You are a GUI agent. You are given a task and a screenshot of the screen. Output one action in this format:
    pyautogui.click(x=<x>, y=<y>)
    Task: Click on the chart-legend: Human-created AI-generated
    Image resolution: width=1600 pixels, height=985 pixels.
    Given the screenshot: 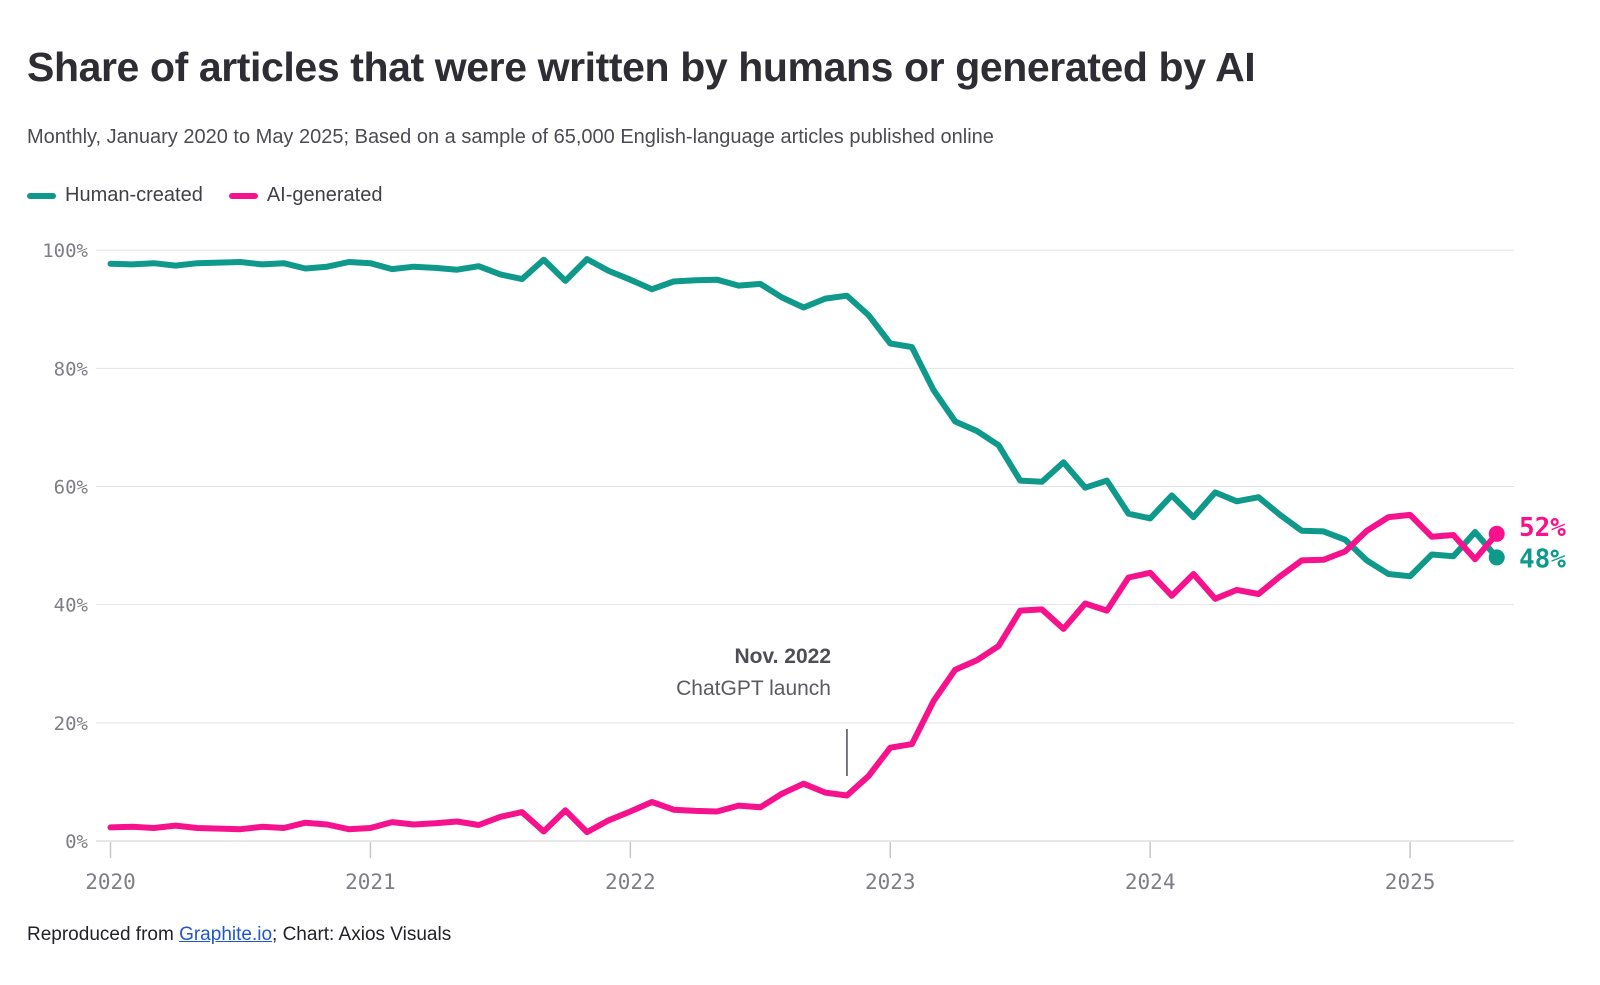 What is the action you would take?
    pyautogui.click(x=204, y=195)
    